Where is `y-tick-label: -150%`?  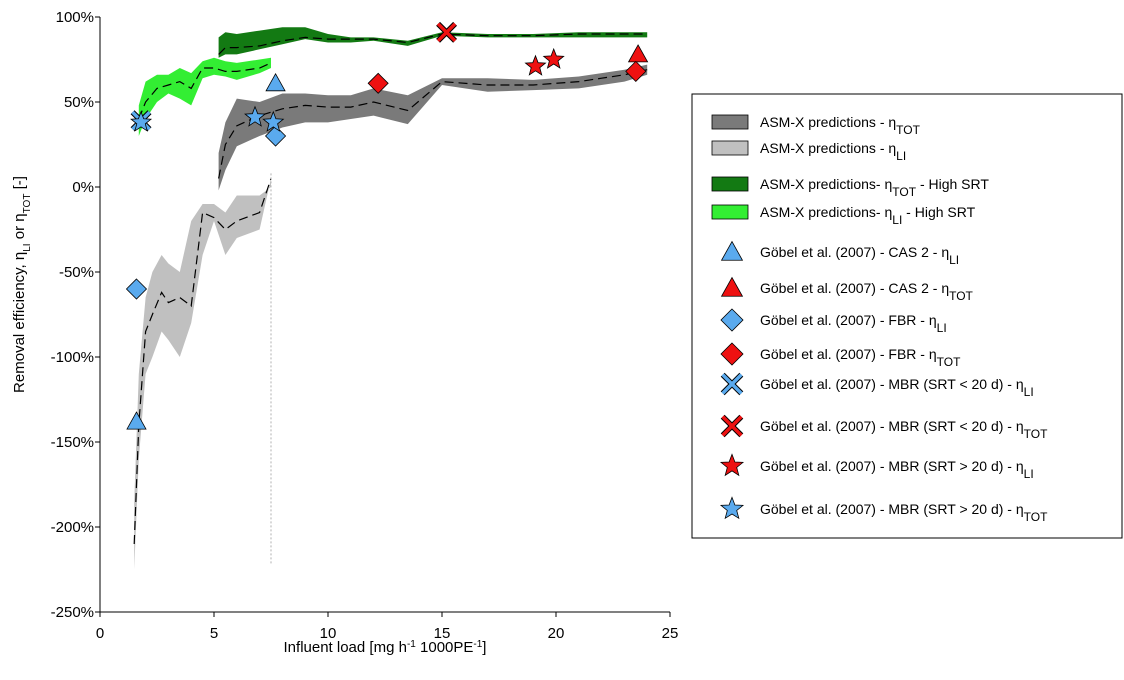
y-tick-label: -150% is located at coordinates (72, 442).